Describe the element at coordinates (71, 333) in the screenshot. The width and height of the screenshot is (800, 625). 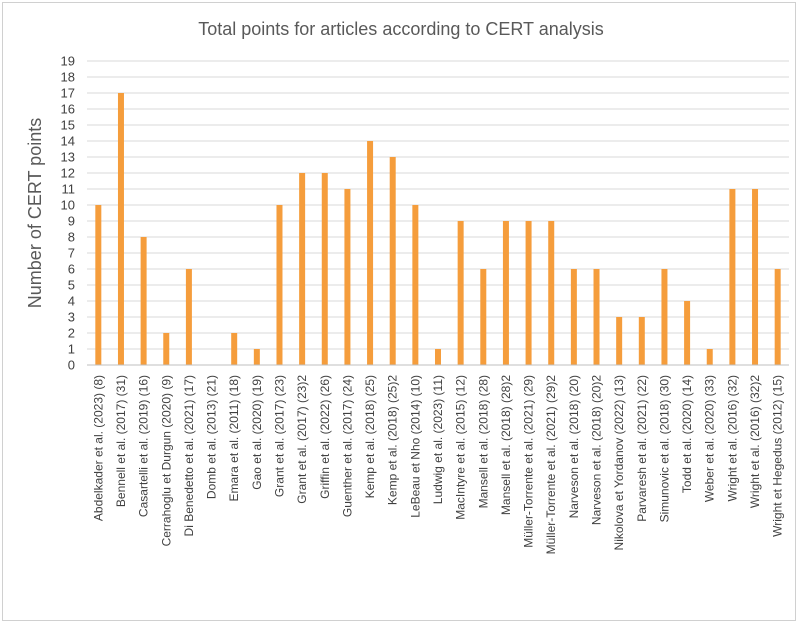
I see `y-tick-label: 2` at that location.